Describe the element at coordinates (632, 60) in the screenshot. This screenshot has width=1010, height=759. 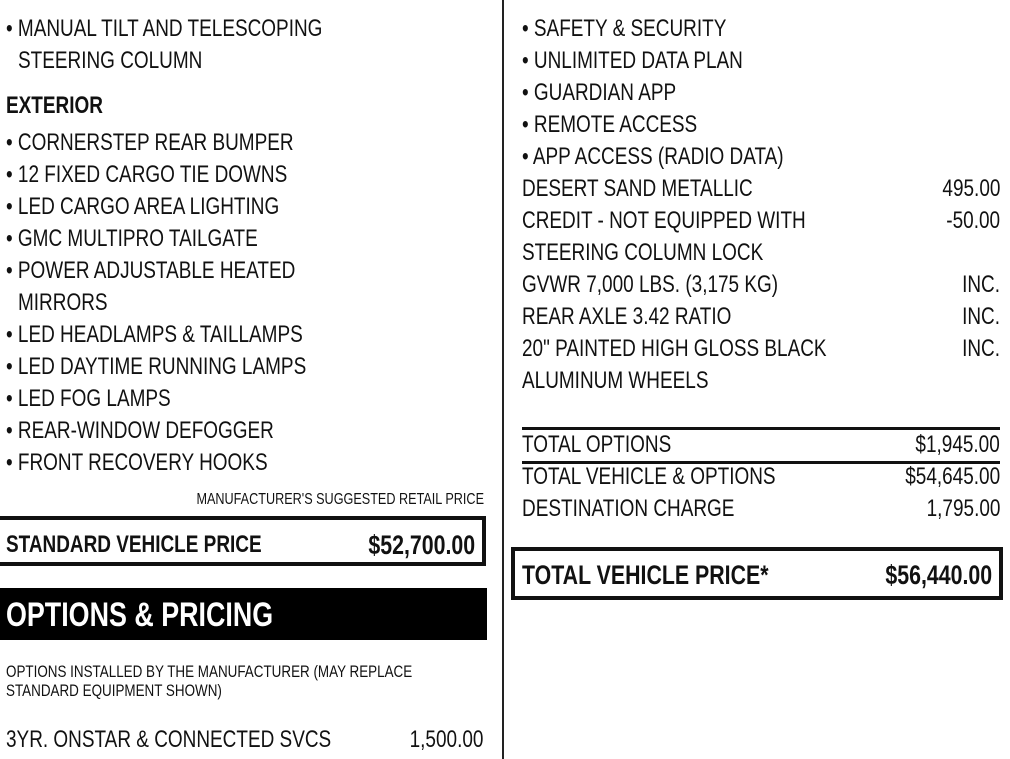
I see `feature-item-text: • UNLIMITED DATA PLAN` at that location.